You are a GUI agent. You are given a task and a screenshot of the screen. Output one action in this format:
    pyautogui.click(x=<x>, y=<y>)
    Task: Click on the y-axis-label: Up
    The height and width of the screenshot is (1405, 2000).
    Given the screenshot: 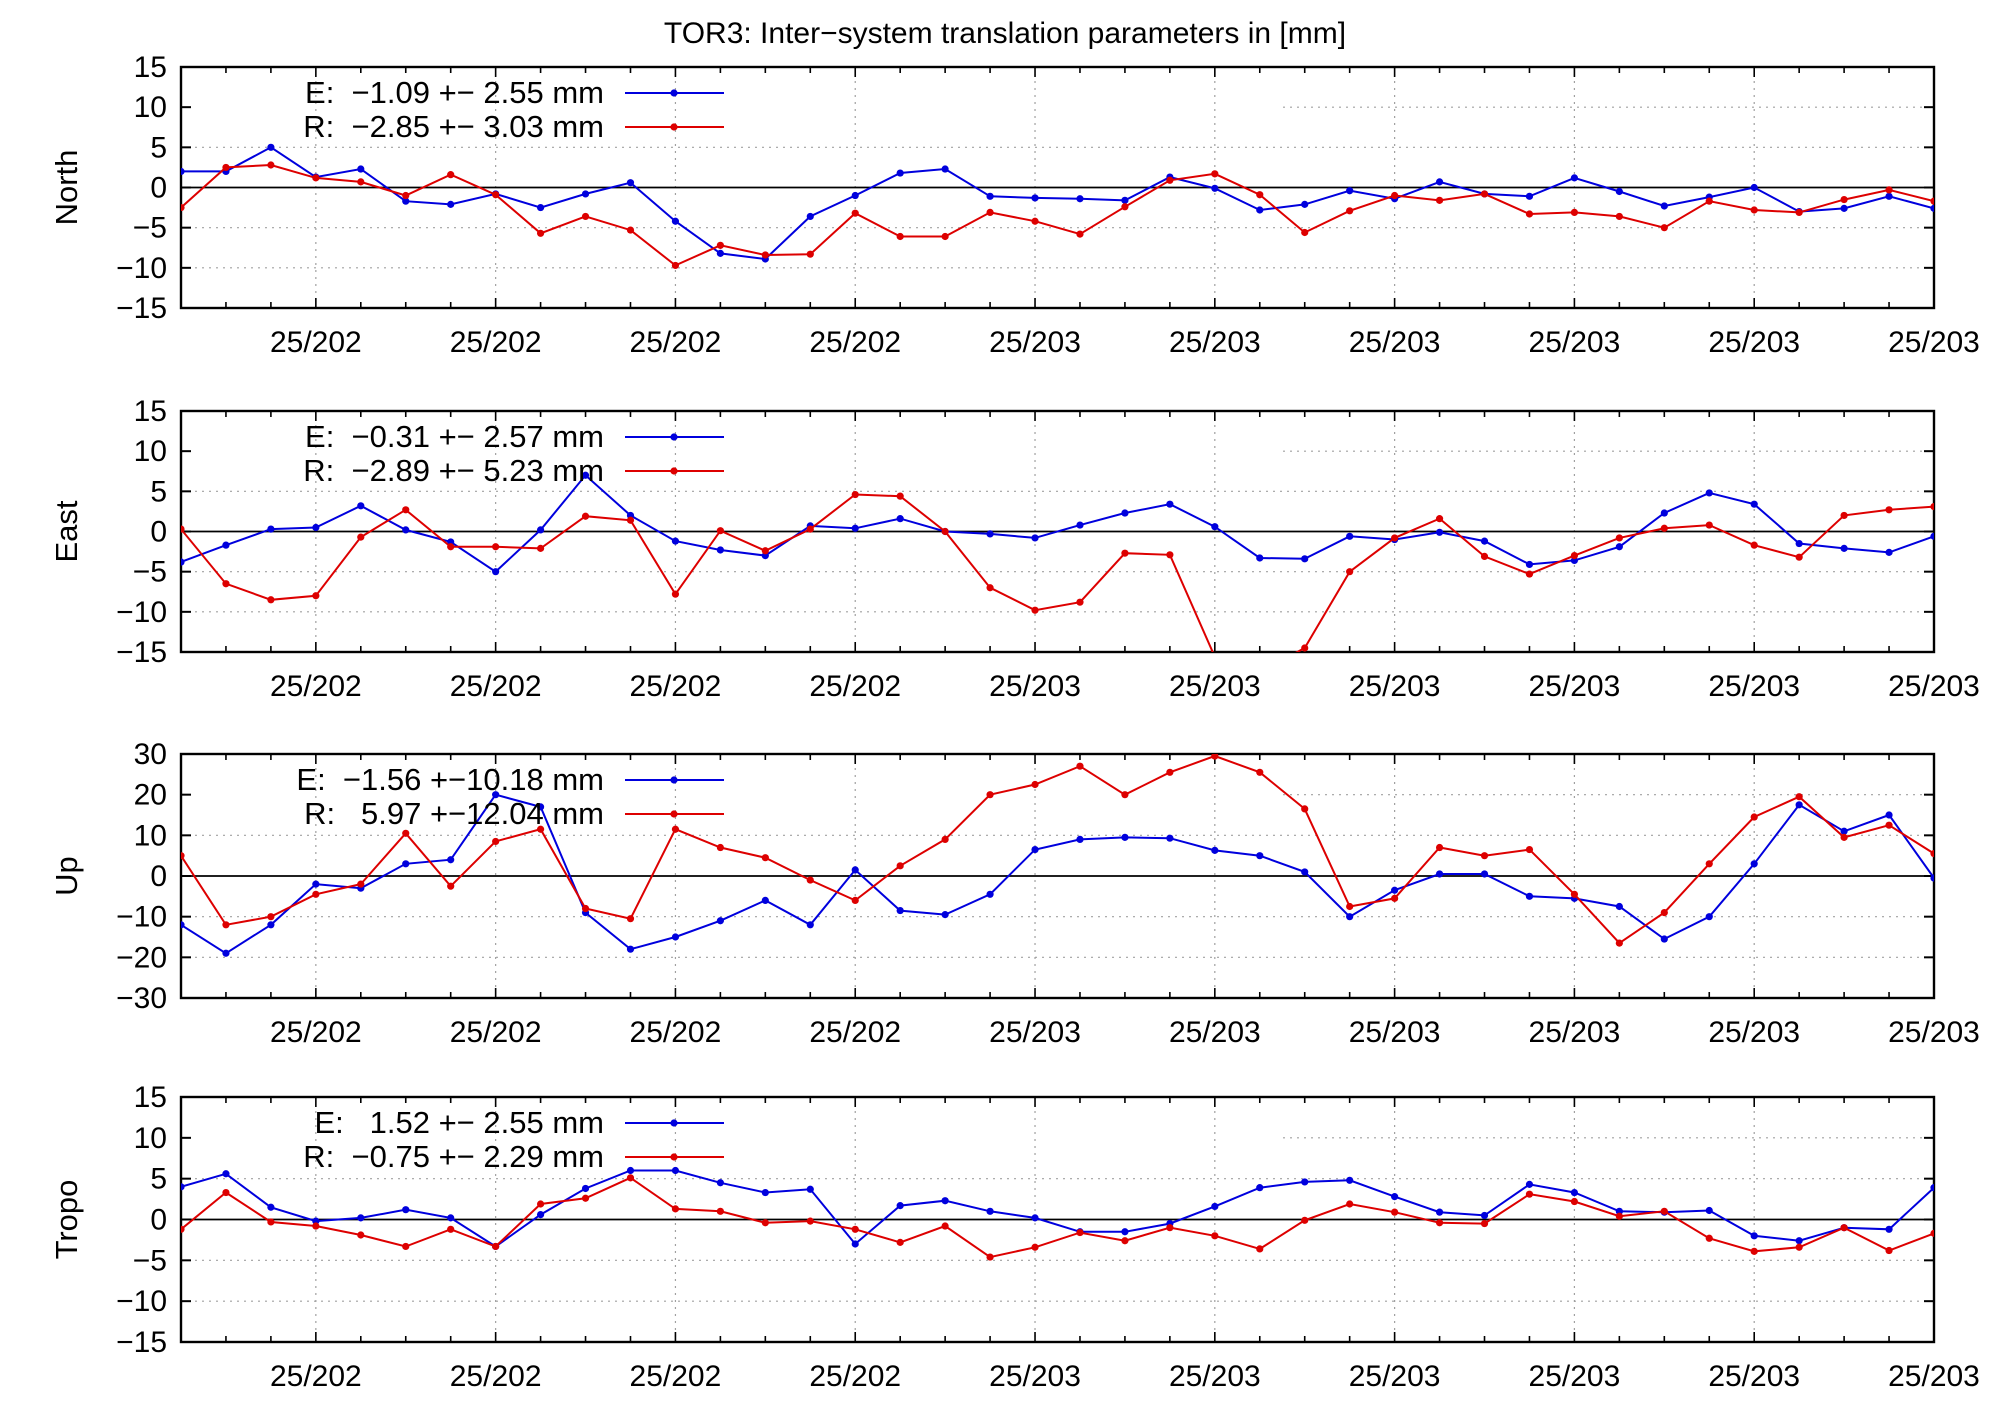 What is the action you would take?
    pyautogui.click(x=66, y=876)
    